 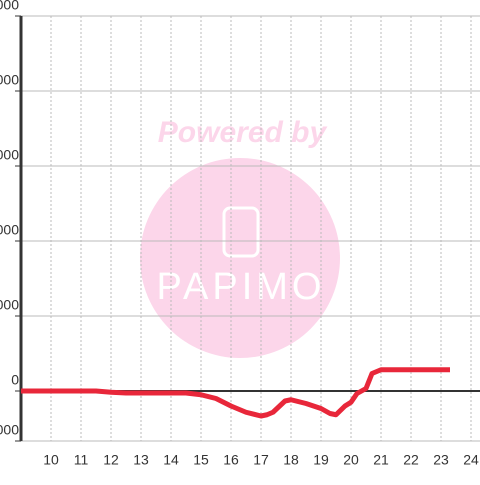 I want to click on x-tick-label: 13, so click(x=141, y=460).